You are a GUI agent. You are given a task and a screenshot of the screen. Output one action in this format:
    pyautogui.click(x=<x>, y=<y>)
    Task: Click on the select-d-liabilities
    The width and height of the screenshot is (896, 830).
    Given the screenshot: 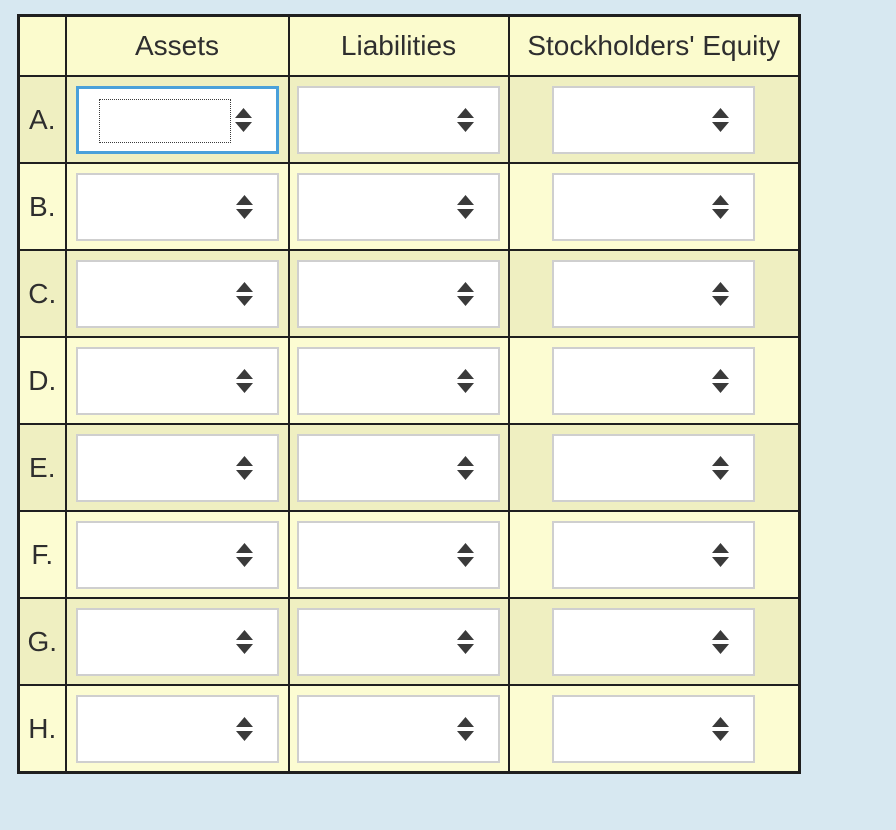 What is the action you would take?
    pyautogui.click(x=398, y=380)
    